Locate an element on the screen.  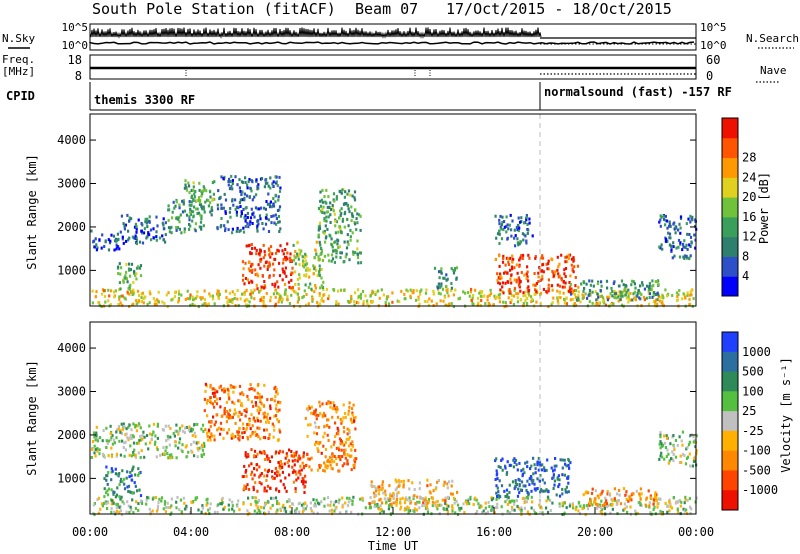
colorbar-tick: 8 is located at coordinates (745, 256).